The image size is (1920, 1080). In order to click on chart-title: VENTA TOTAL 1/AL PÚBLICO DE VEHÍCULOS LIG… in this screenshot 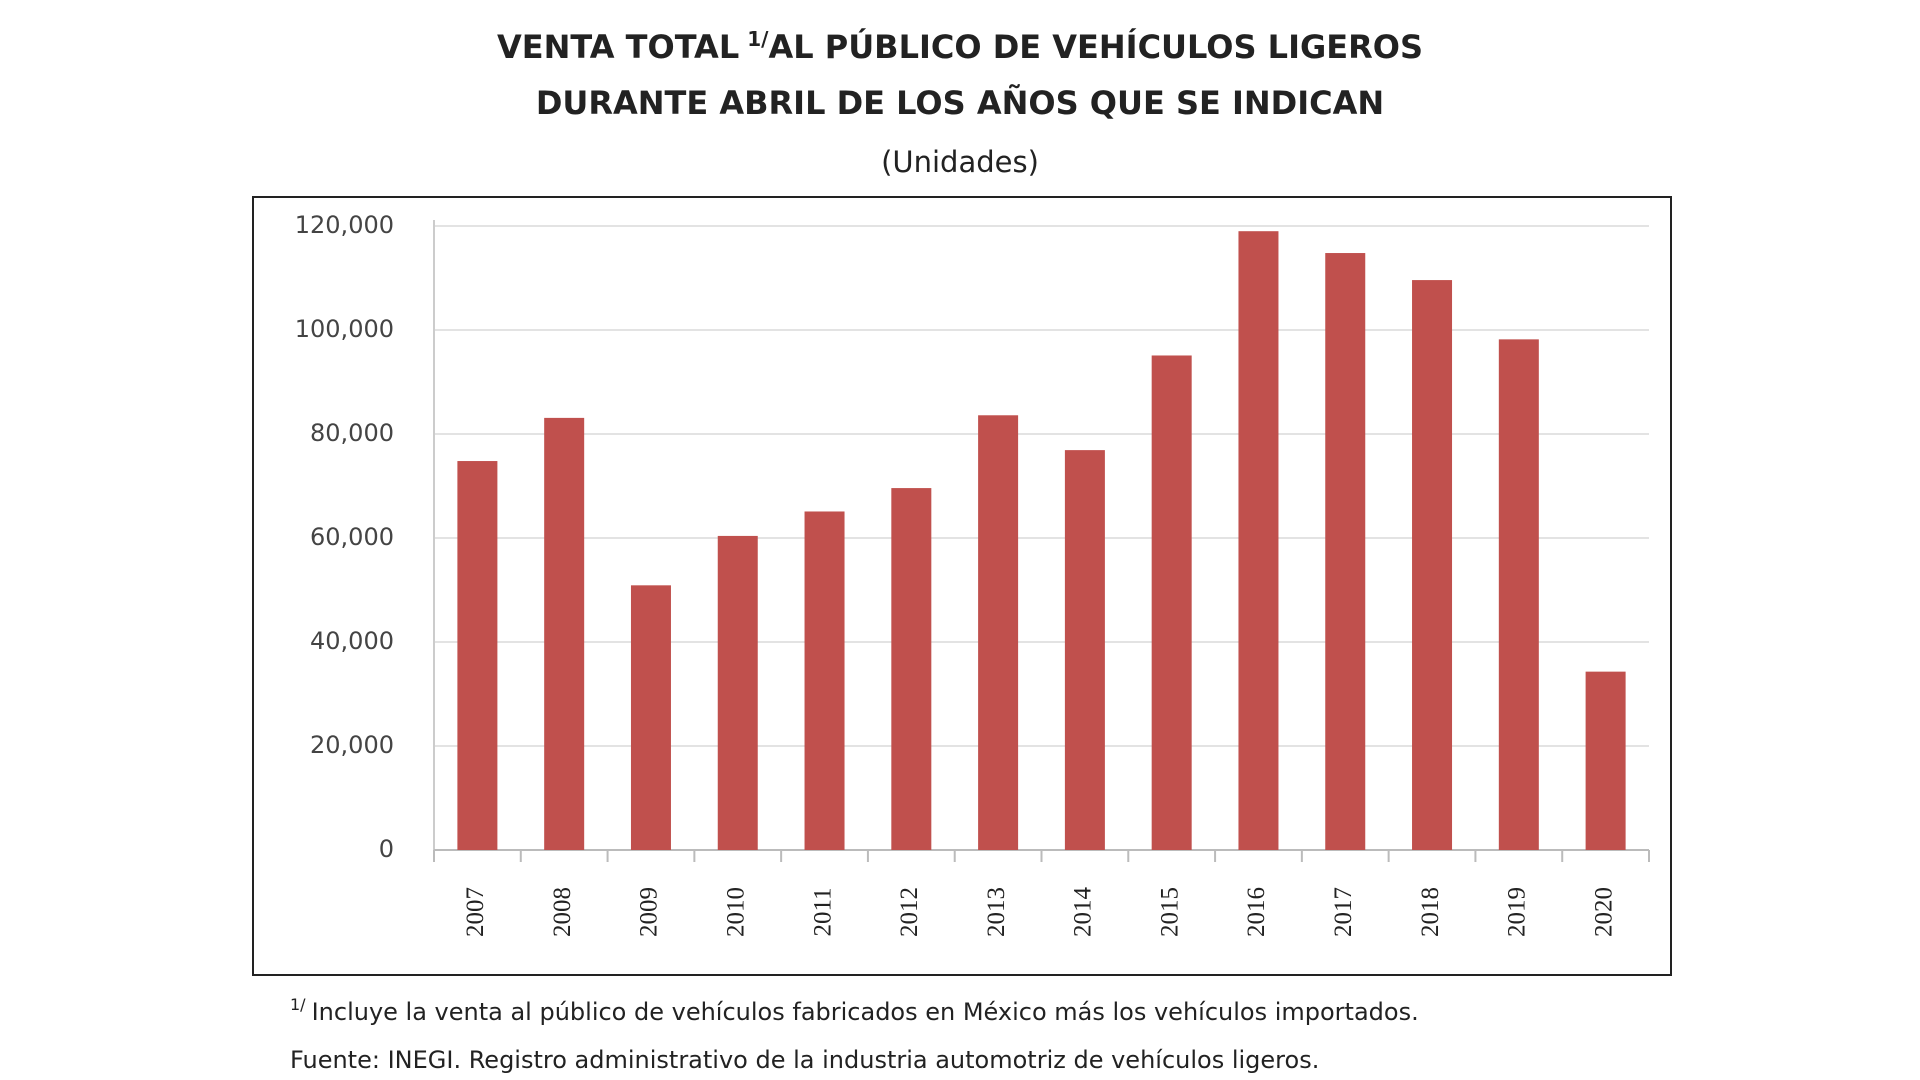, I will do `click(960, 46)`.